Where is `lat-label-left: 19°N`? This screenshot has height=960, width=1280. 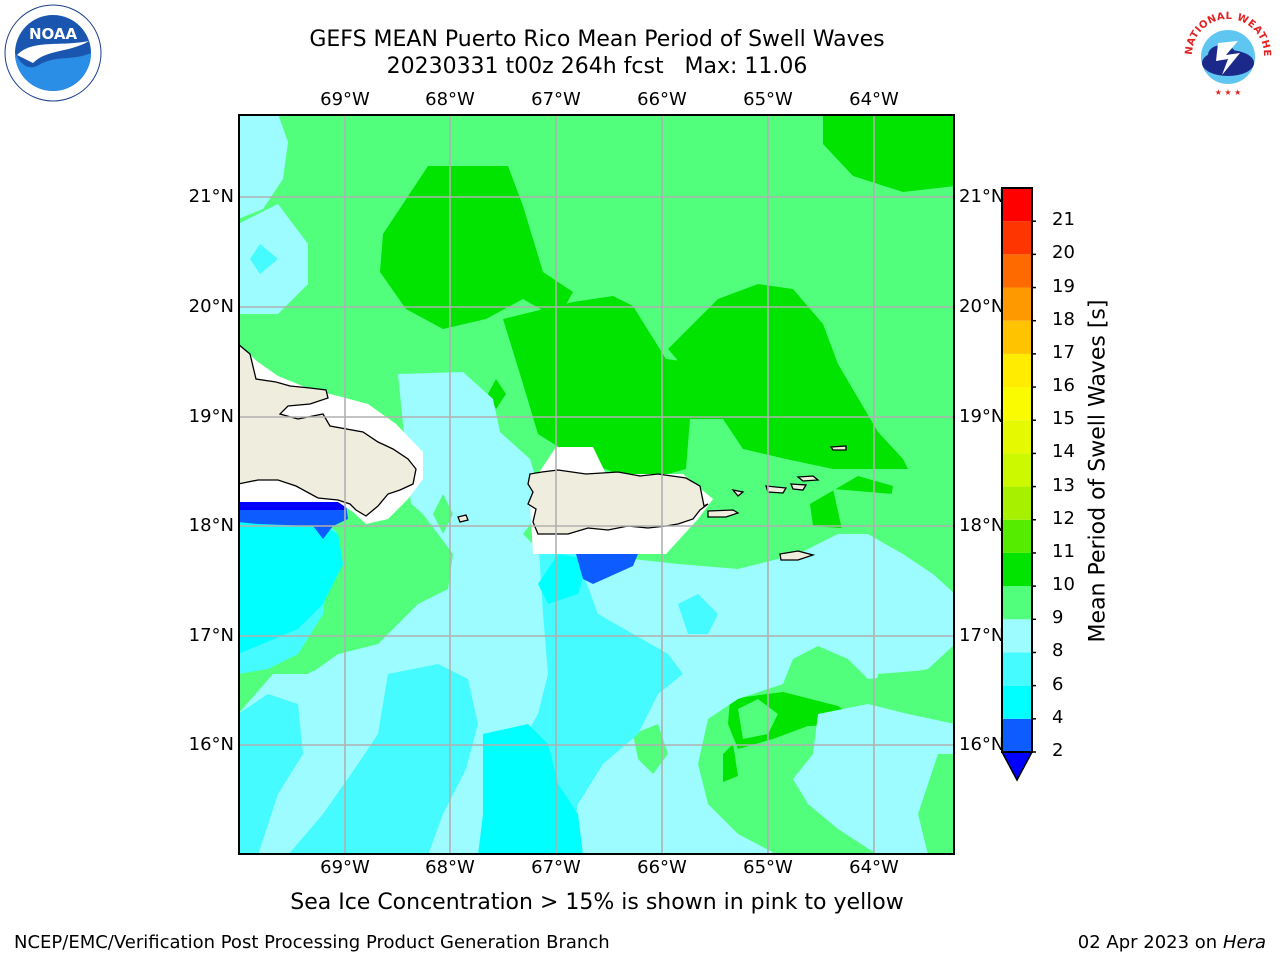
lat-label-left: 19°N is located at coordinates (211, 416).